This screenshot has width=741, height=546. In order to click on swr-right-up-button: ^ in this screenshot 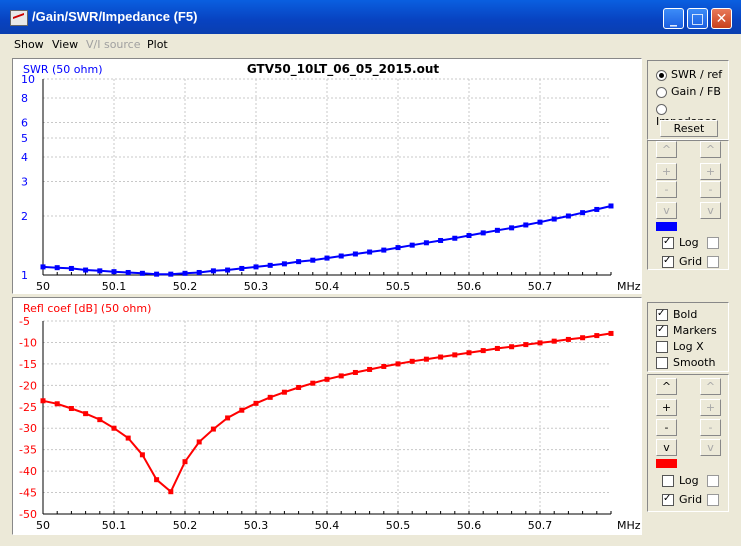, I will do `click(710, 149)`.